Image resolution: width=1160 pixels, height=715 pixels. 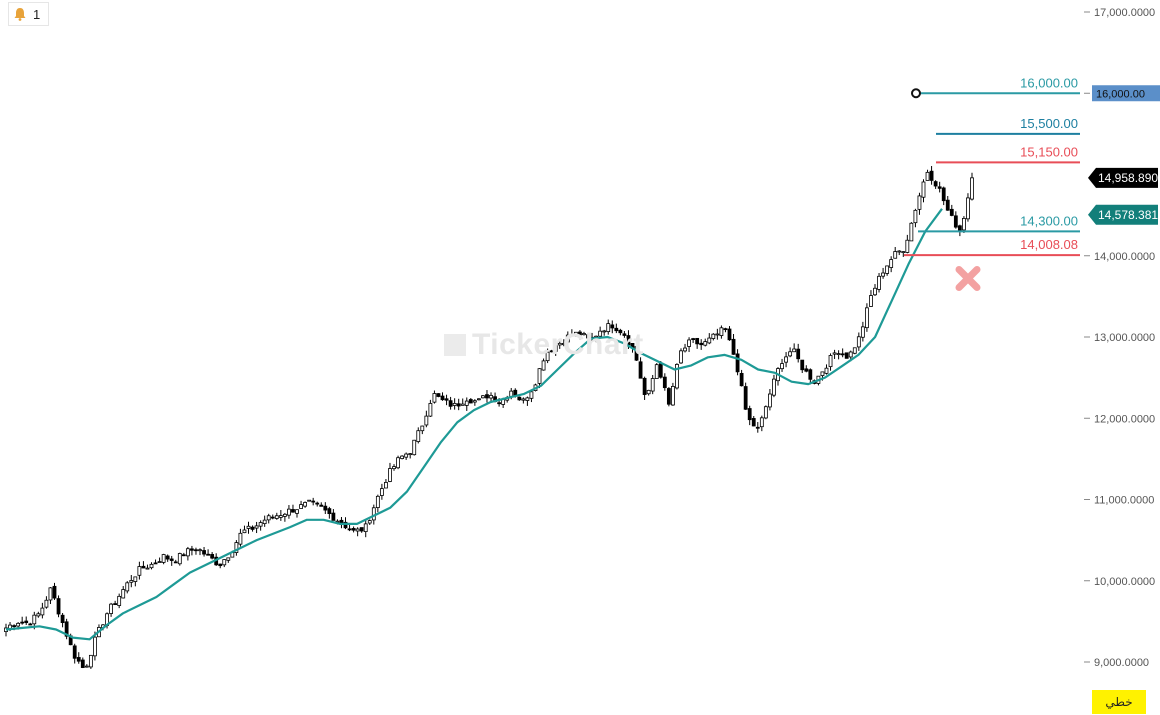 What do you see at coordinates (1049, 151) in the screenshot?
I see `level-label-2: 15,150.00` at bounding box center [1049, 151].